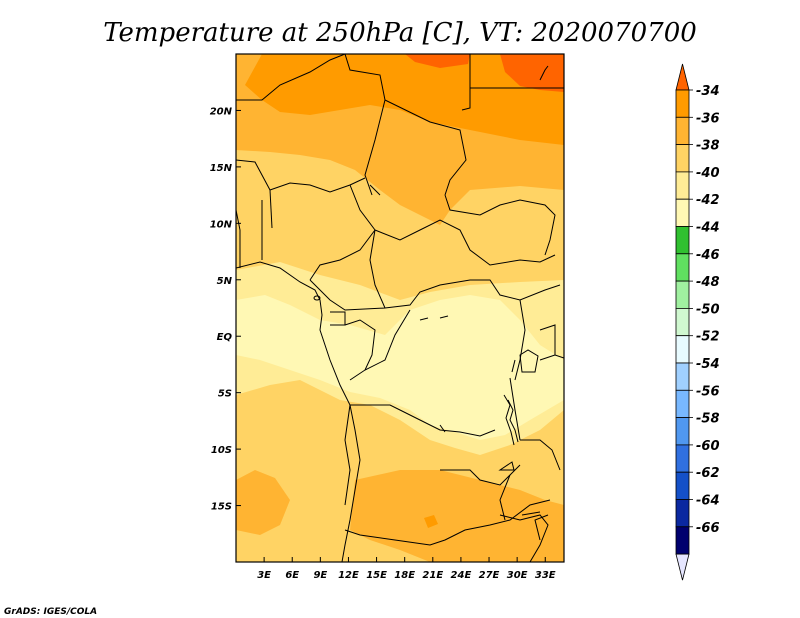  I want to click on colorbar-label: -52, so click(708, 337).